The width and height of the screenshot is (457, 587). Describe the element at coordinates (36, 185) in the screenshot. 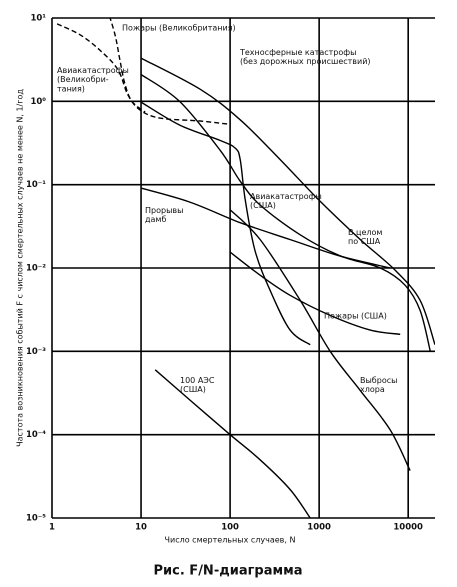

I see `y-tick-label: 10⁻¹` at that location.